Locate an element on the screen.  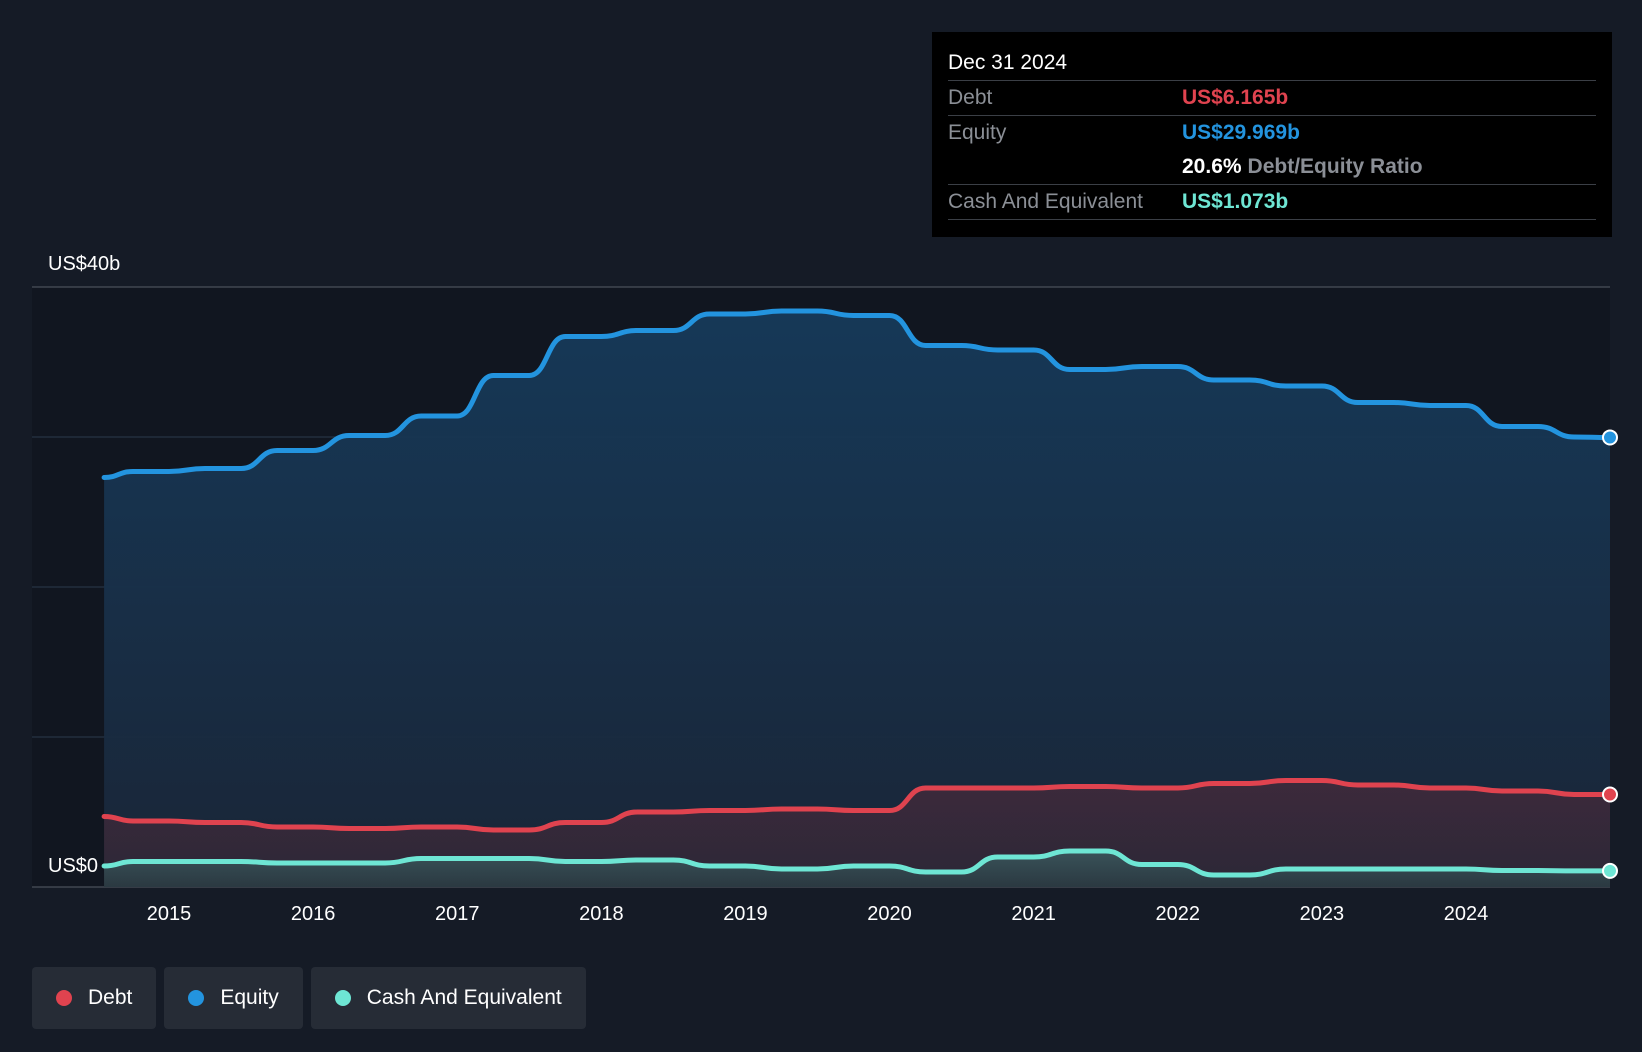
tooltip-cash-value: US$1.073b is located at coordinates (1235, 201).